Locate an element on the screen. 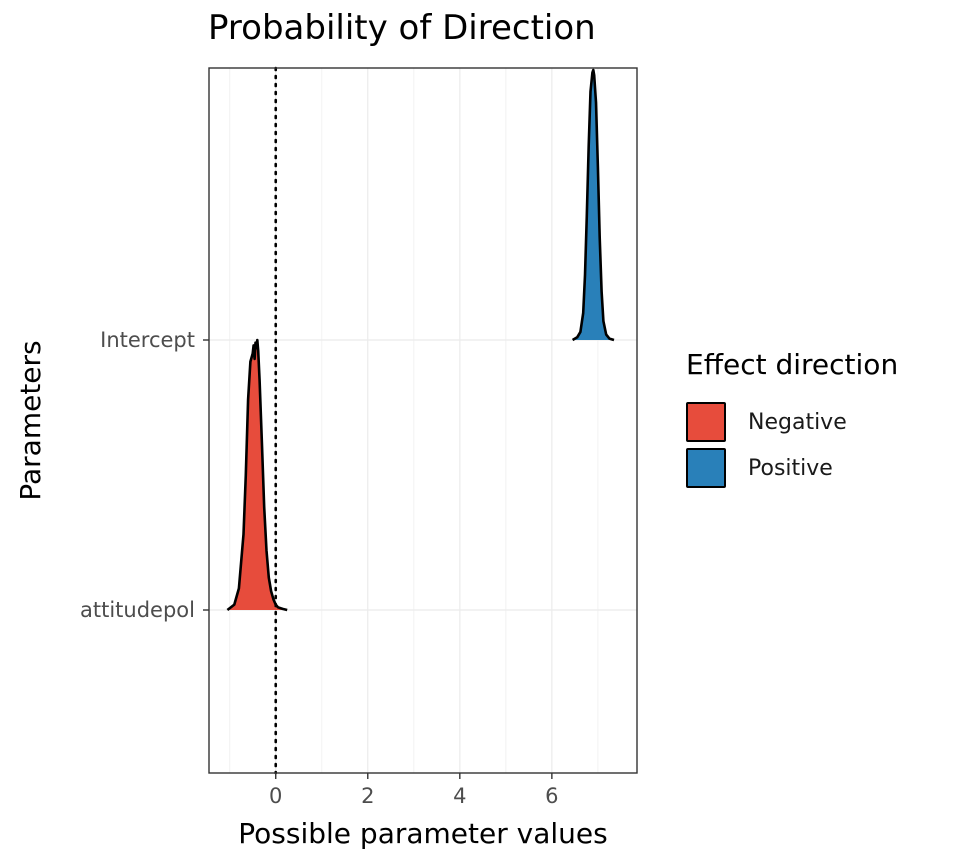 Image resolution: width=960 pixels, height=865 pixels. legend-item-negative: Negative is located at coordinates (792, 422).